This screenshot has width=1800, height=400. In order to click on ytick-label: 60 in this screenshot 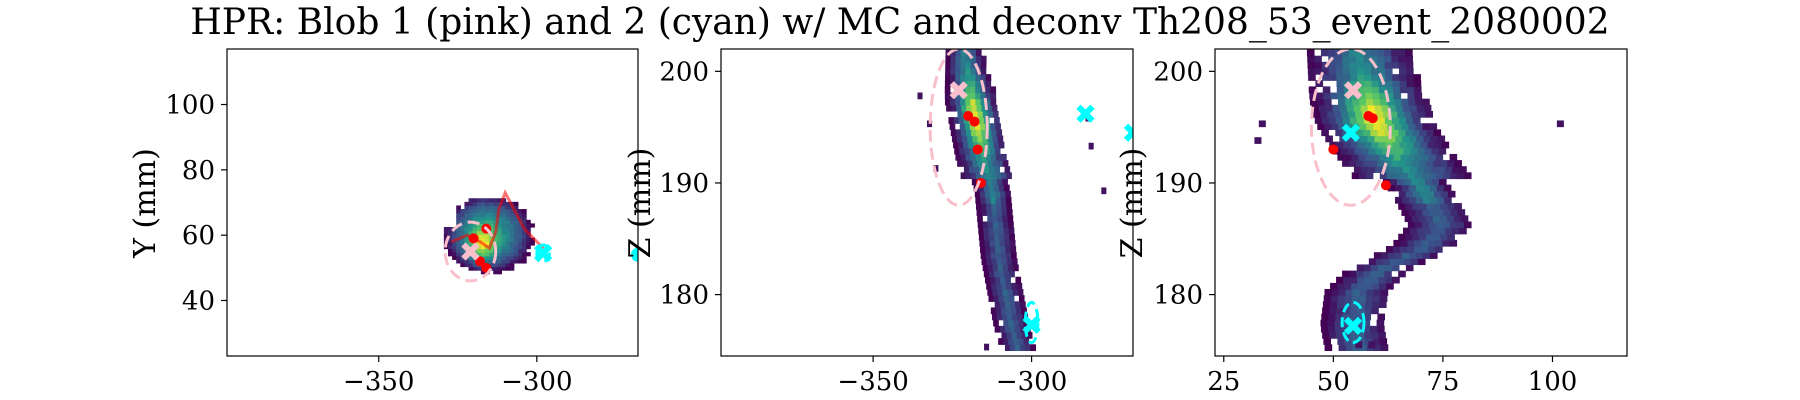, I will do `click(198, 236)`.